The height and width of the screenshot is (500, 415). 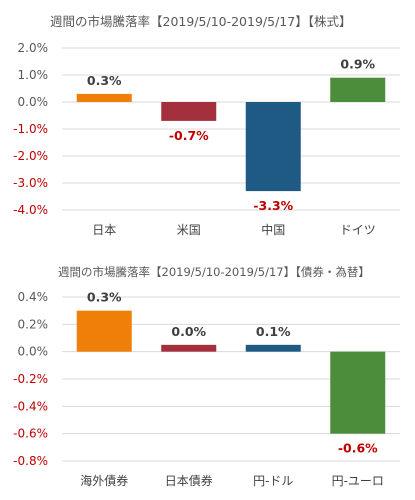 I want to click on data-label-1-0: 0.3%, so click(x=104, y=80).